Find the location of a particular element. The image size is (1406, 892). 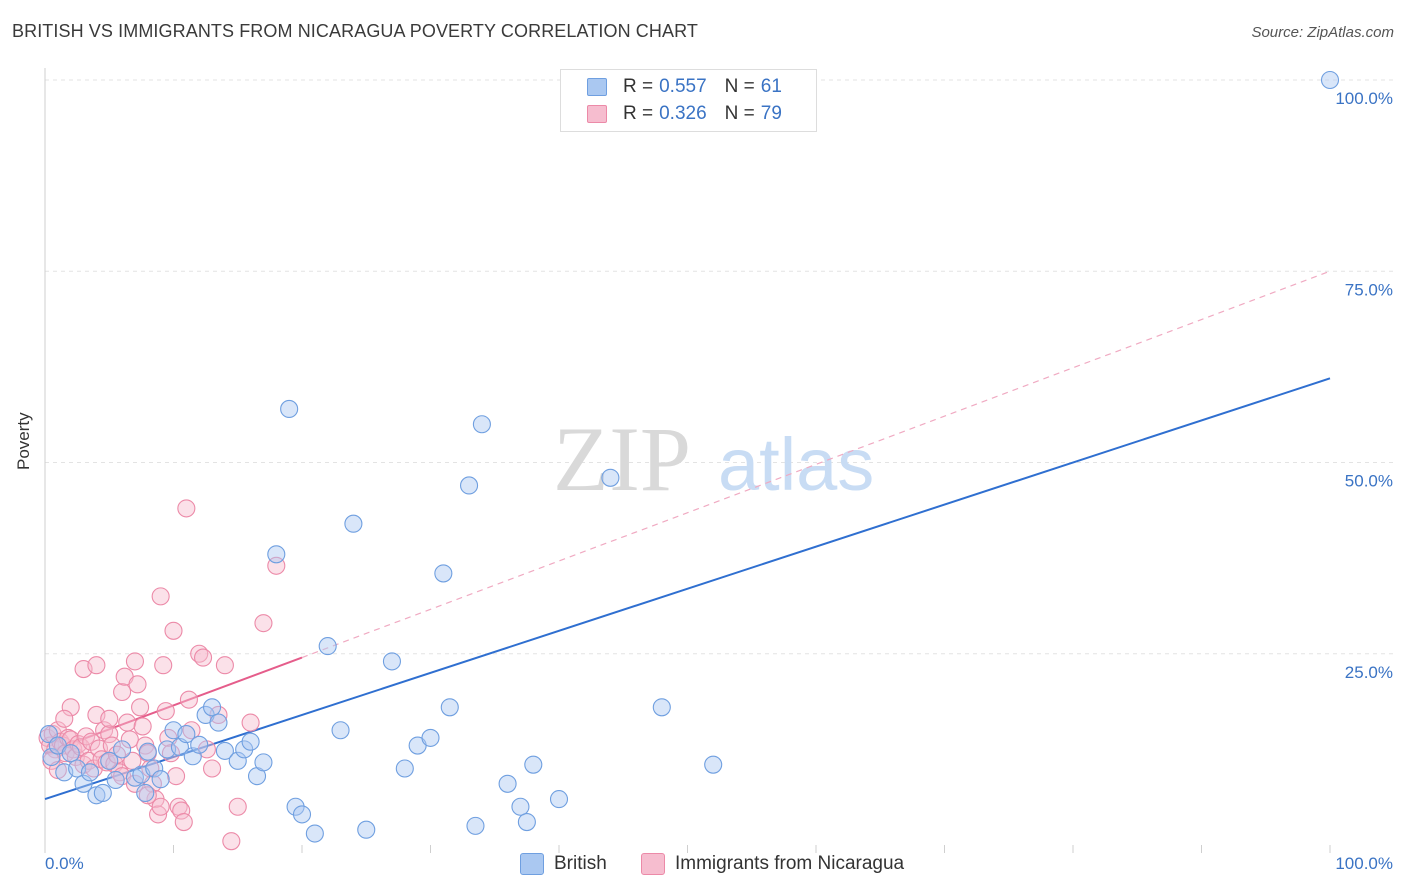

series-legend-nicaragua: Immigrants from Nicaragua is located at coordinates (772, 864).